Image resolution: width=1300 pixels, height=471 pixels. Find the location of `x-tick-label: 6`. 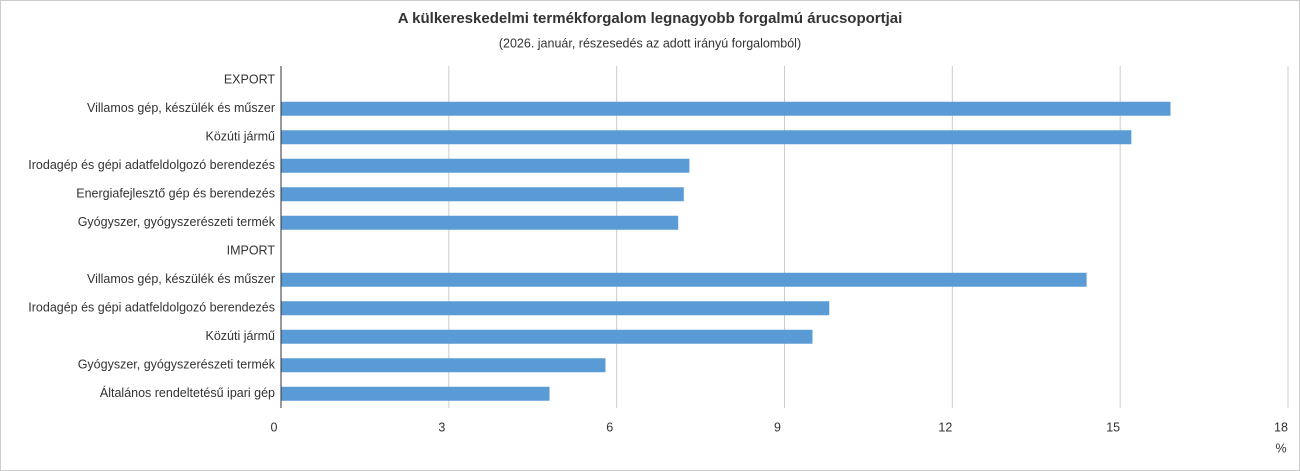

x-tick-label: 6 is located at coordinates (609, 427).